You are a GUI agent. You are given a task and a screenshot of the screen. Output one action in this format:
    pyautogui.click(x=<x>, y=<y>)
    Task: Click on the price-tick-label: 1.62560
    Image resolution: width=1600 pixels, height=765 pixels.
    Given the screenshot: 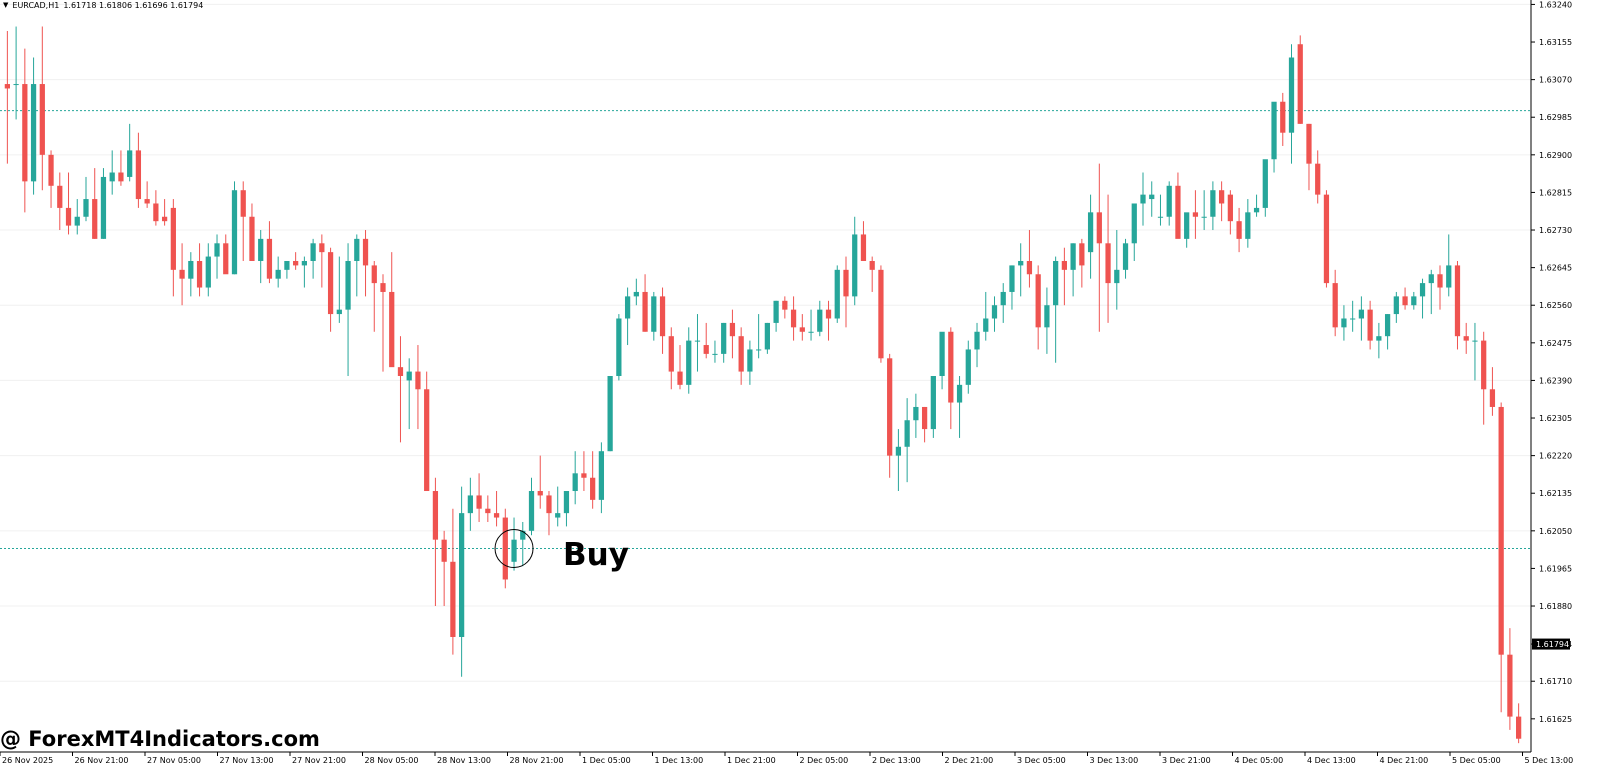 What is the action you would take?
    pyautogui.click(x=1555, y=305)
    